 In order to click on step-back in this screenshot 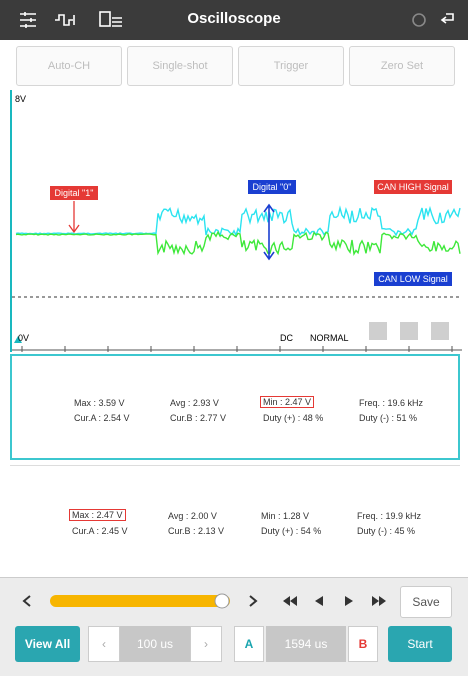, I will do `click(319, 601)`.